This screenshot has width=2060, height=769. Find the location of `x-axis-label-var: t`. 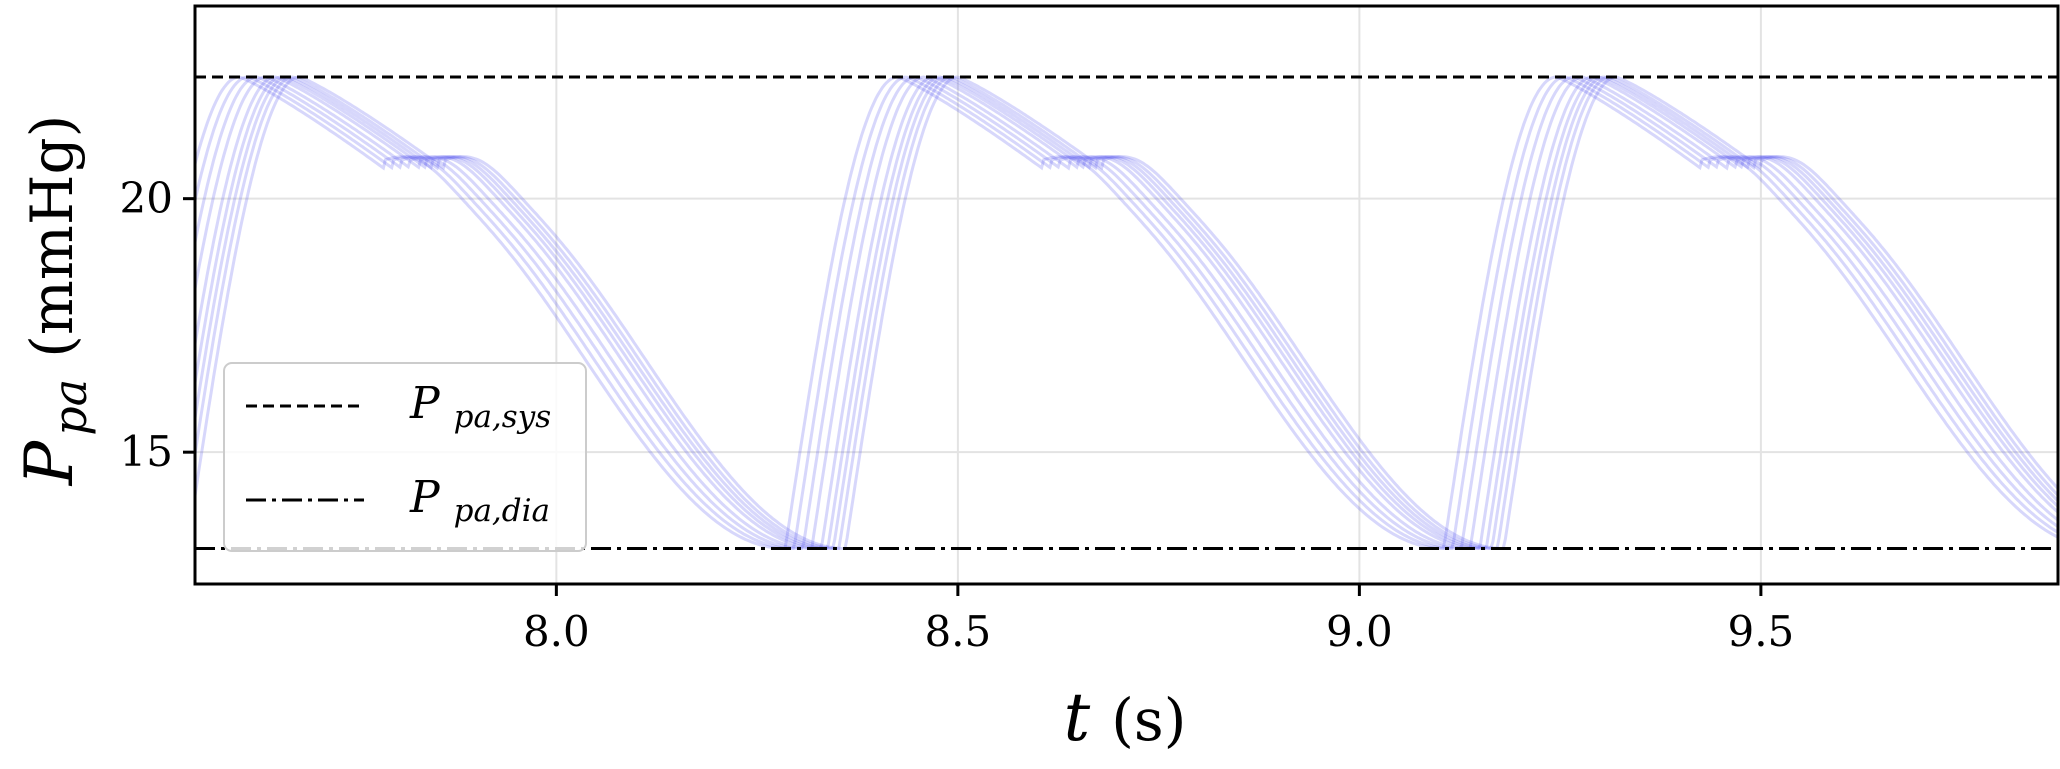

x-axis-label-var: t is located at coordinates (1077, 717).